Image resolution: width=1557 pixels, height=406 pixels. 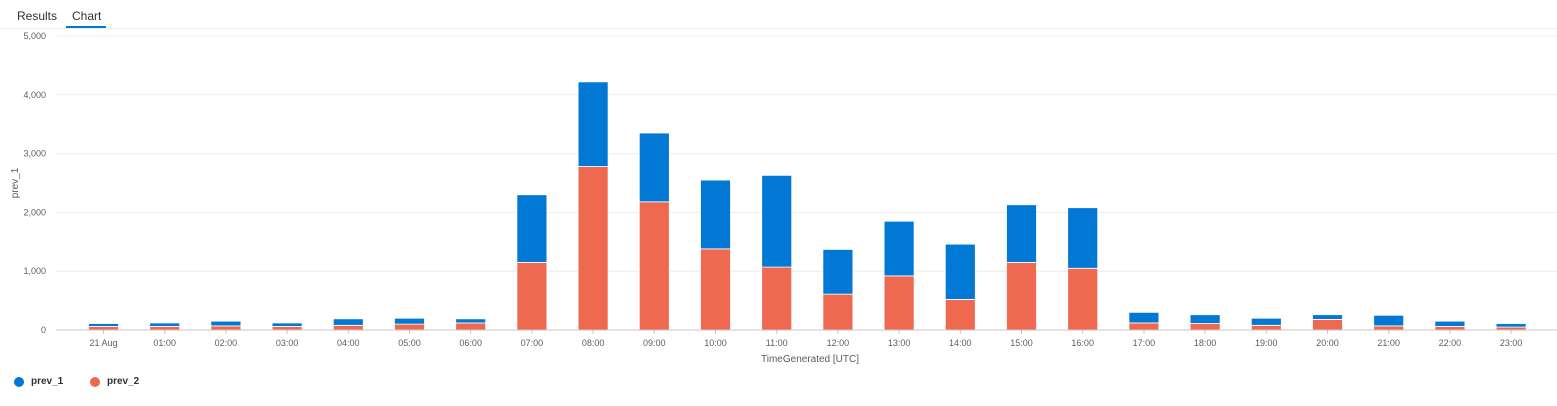 I want to click on legend-label-prev-1: prev_1, so click(x=47, y=381).